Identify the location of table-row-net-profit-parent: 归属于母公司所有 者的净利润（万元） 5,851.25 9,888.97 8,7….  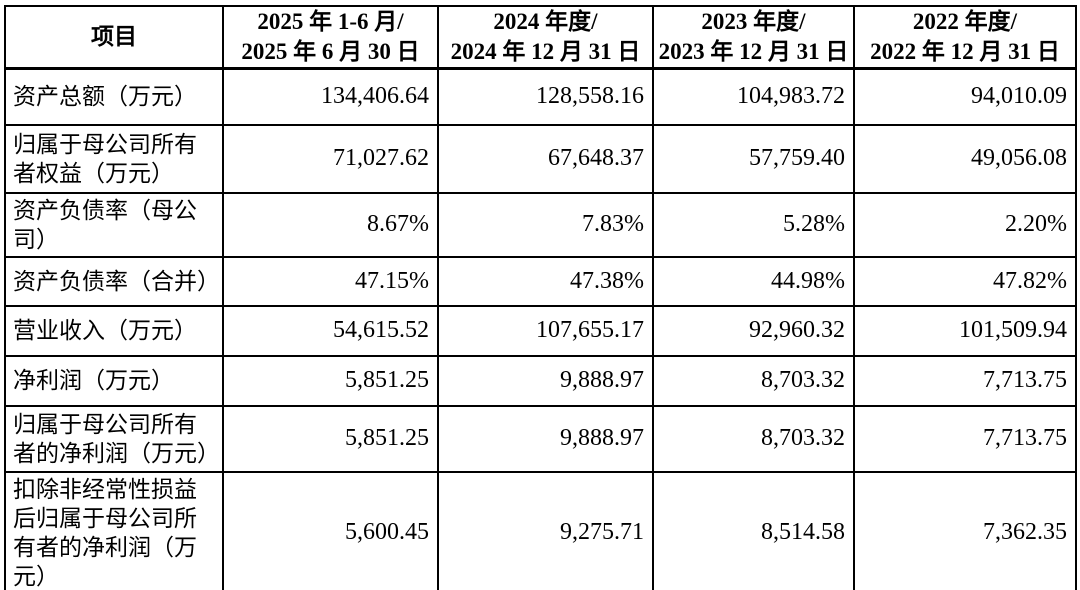
(540, 438).